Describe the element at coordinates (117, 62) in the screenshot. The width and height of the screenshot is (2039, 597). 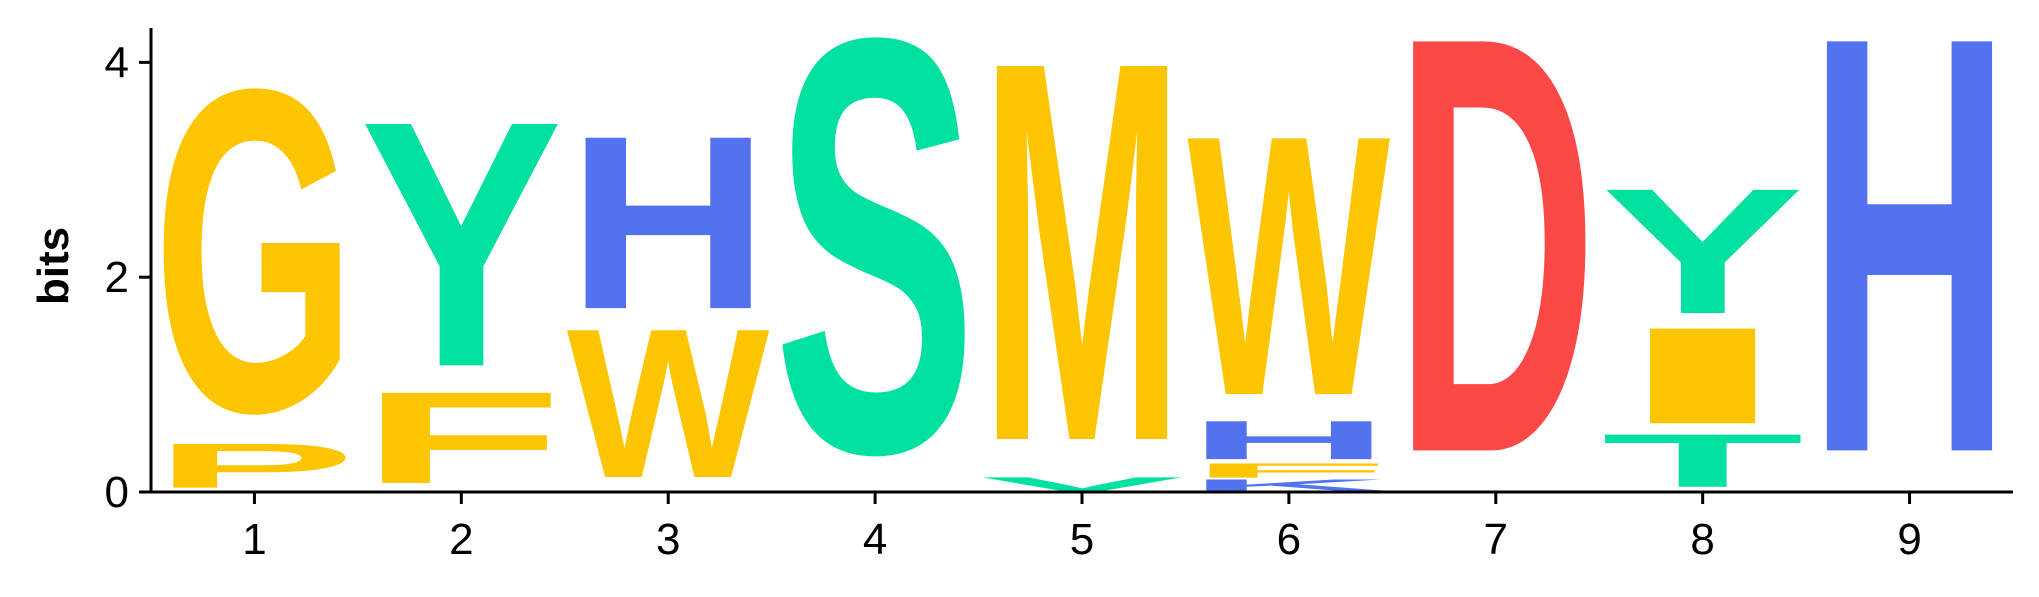
I see `y-tick-label: 4` at that location.